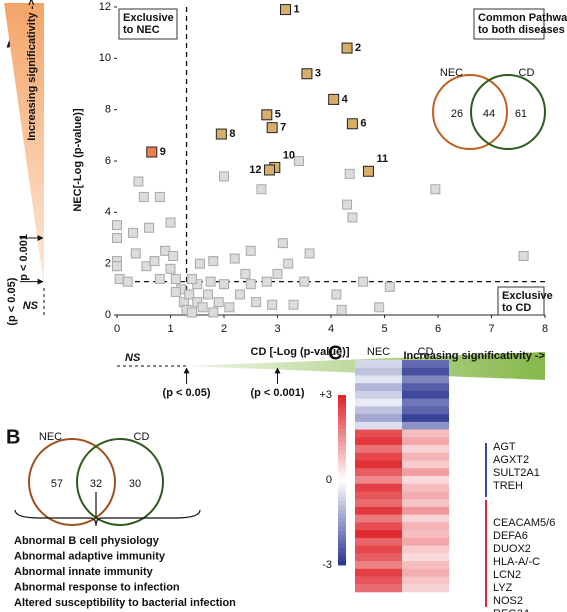 This screenshot has width=567, height=612. I want to click on x-tick-label: 1, so click(170, 329).